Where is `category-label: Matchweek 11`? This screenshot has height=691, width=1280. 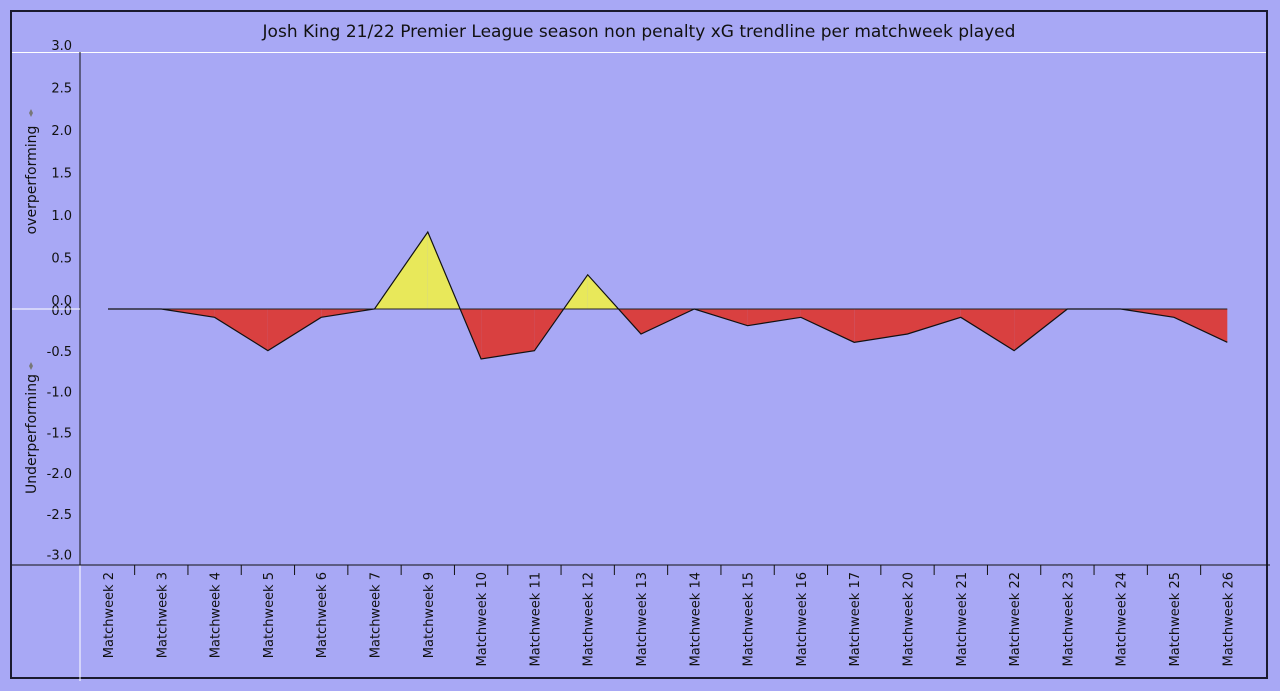
category-label: Matchweek 11 is located at coordinates (535, 619).